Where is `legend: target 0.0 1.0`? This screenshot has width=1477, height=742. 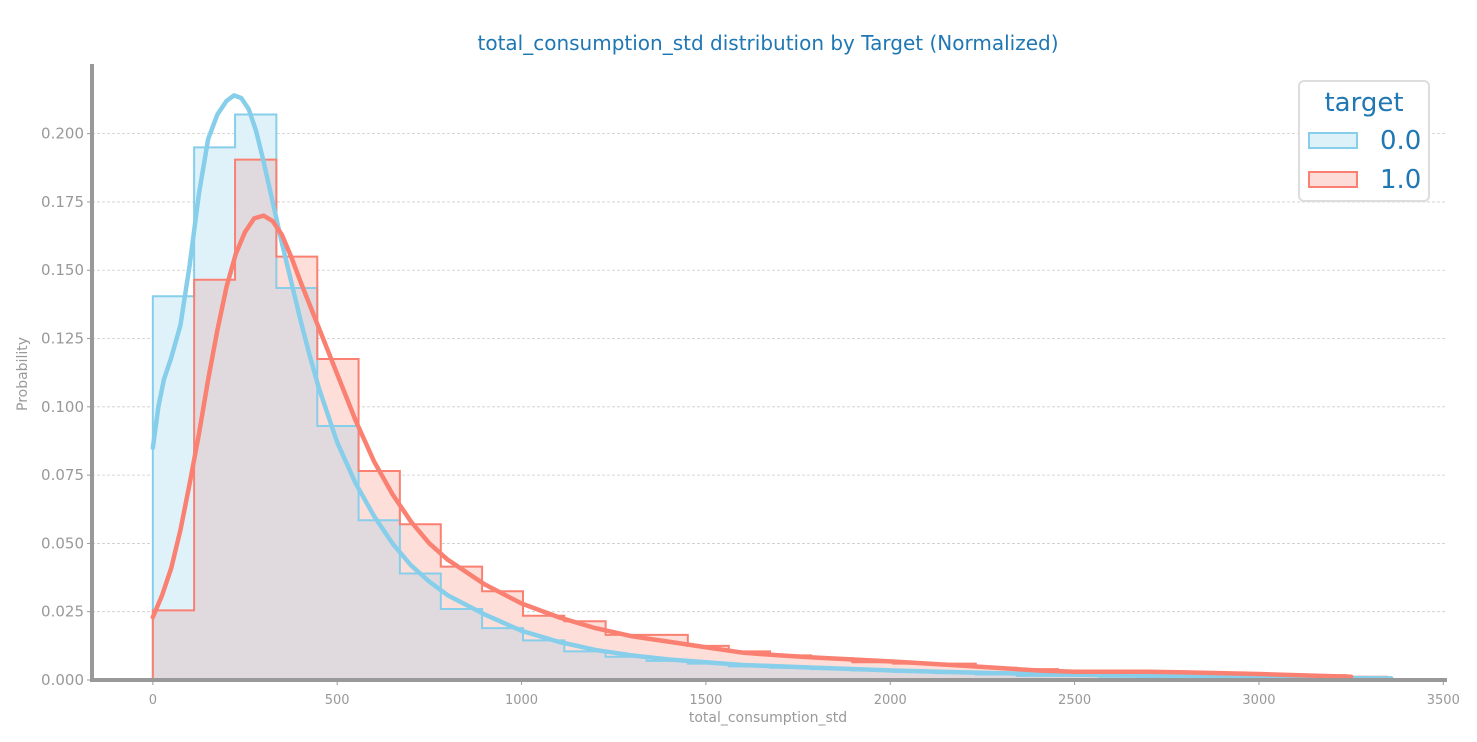 legend: target 0.0 1.0 is located at coordinates (1364, 141).